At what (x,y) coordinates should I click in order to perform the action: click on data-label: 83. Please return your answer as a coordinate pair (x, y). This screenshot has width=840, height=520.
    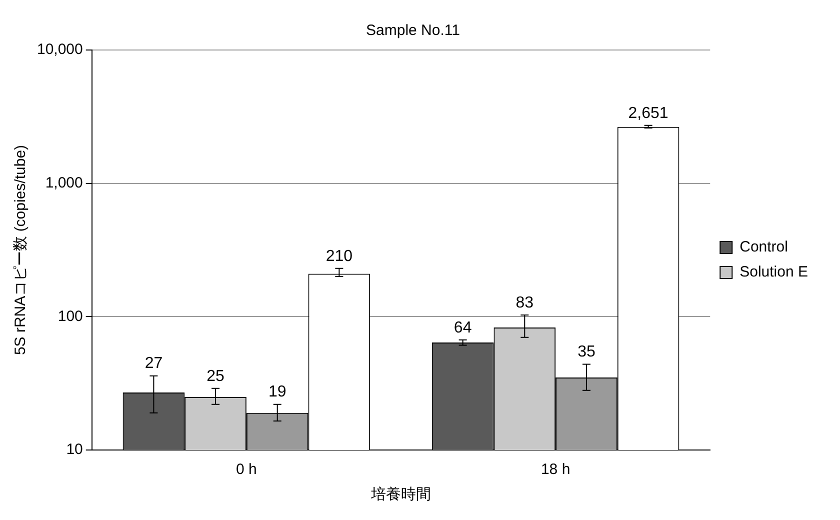
    Looking at the image, I should click on (525, 303).